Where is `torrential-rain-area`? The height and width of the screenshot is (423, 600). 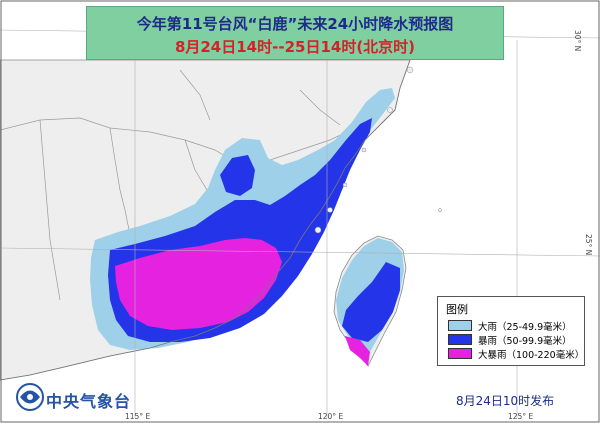
torrential-rain-area is located at coordinates (198, 284).